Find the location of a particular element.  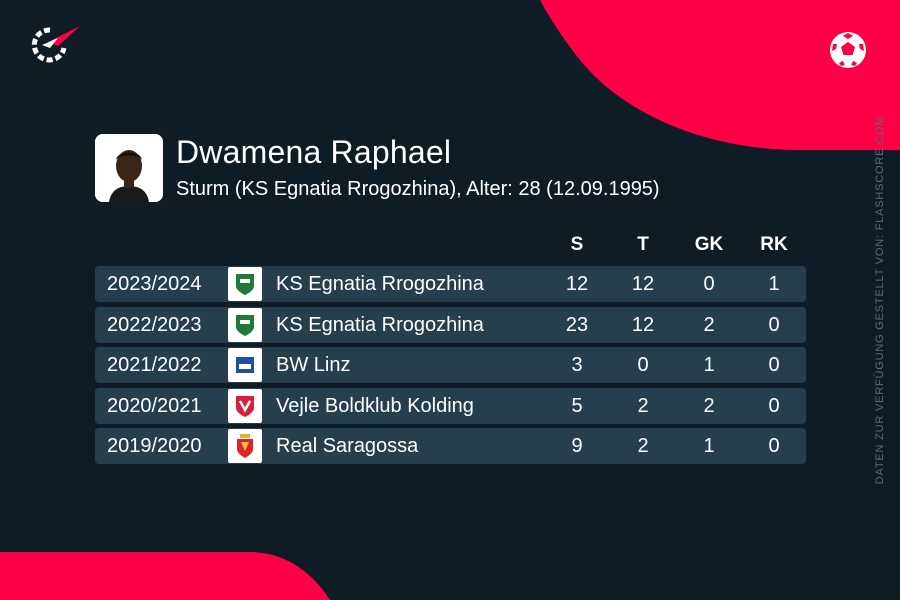

vejle-crest-icon is located at coordinates (245, 406).